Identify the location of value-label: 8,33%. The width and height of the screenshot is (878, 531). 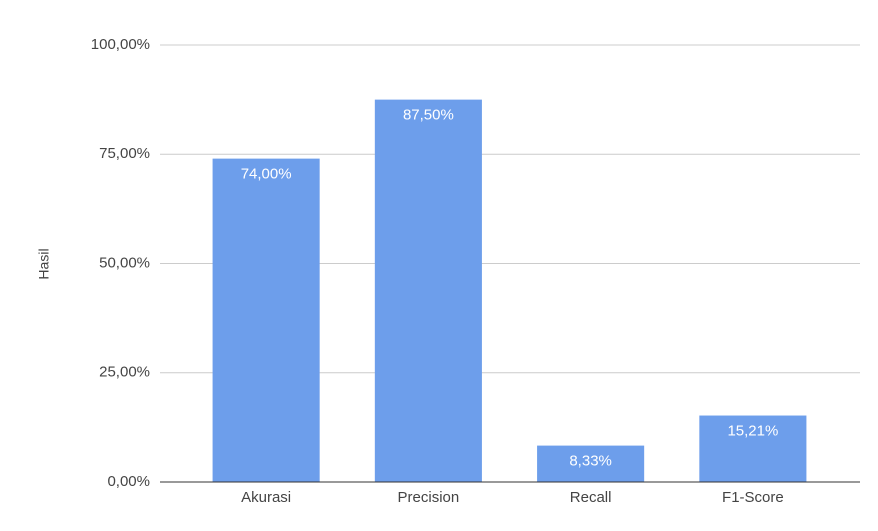
(590, 461).